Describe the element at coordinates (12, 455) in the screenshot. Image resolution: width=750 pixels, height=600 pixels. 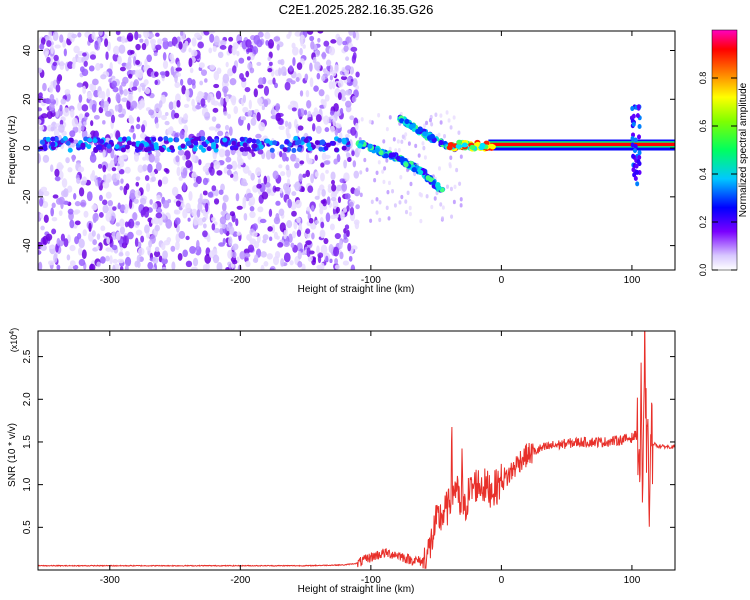
I see `snr-y-axis-label: SNR (10 * v/v)` at that location.